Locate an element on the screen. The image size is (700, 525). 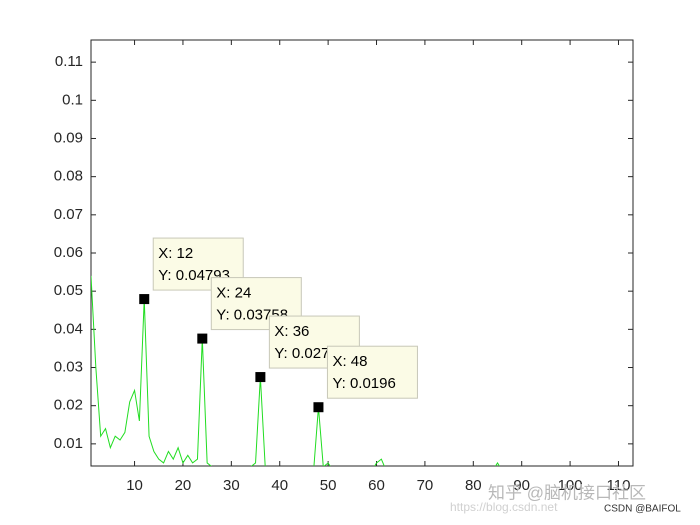
x-tick-label: 30 is located at coordinates (231, 485).